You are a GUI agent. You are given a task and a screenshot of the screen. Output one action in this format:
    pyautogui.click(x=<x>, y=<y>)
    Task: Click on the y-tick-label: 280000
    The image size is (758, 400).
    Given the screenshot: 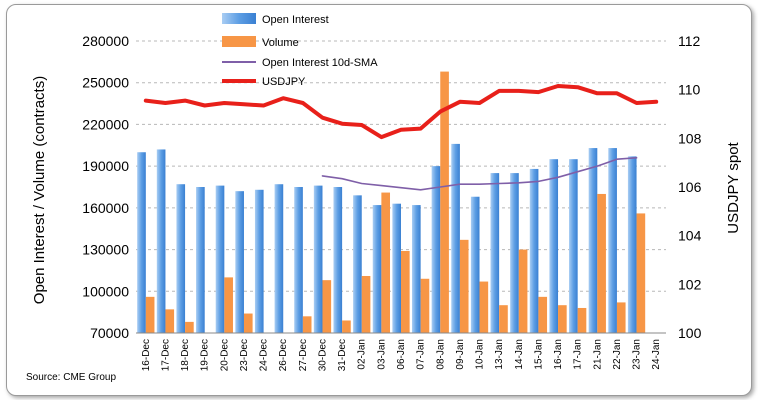 What is the action you would take?
    pyautogui.click(x=105, y=41)
    